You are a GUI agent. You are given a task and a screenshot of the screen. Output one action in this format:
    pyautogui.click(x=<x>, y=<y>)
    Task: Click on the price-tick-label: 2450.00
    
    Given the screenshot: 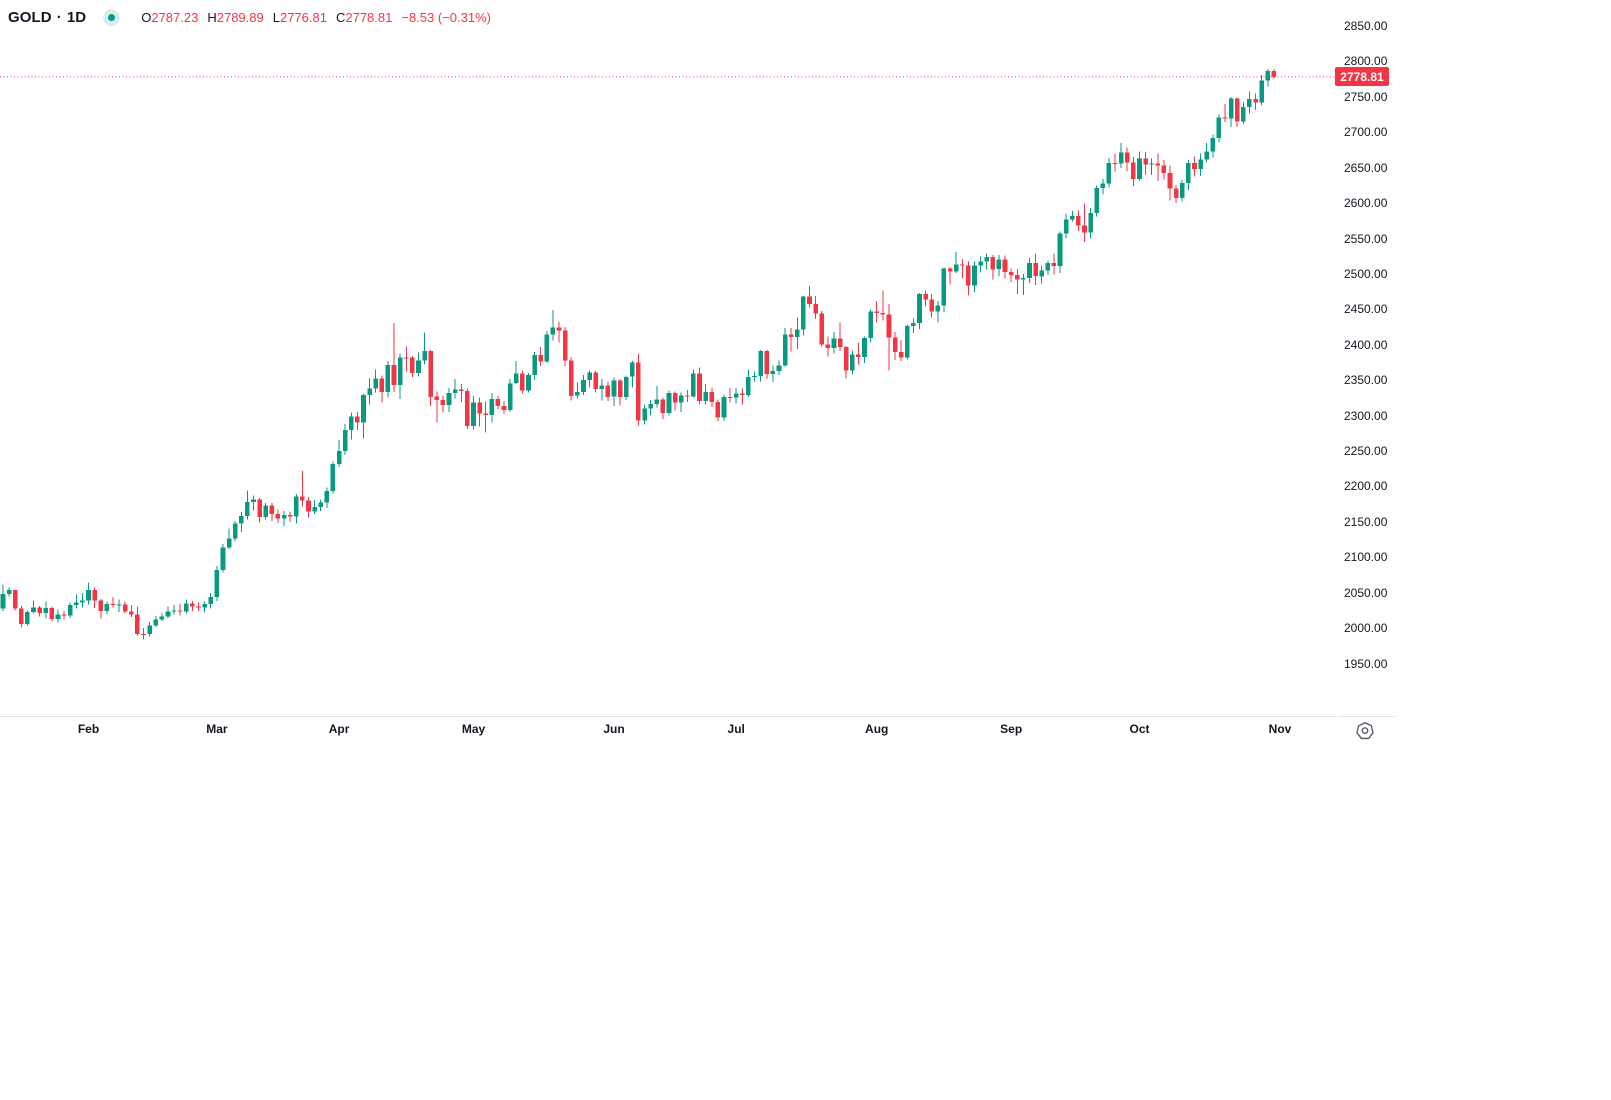 What is the action you would take?
    pyautogui.click(x=1366, y=309)
    